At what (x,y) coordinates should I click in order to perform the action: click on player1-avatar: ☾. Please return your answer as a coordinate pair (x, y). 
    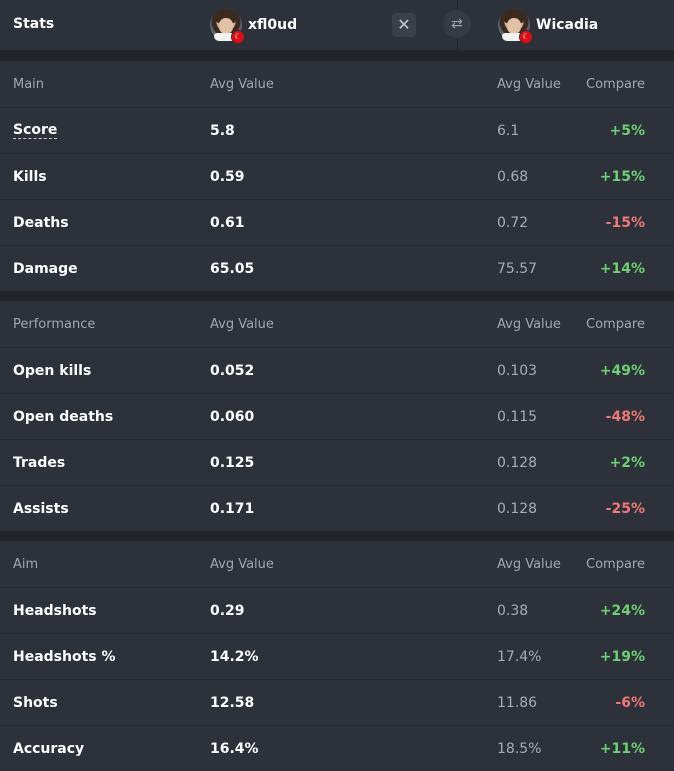
    Looking at the image, I should click on (227, 26).